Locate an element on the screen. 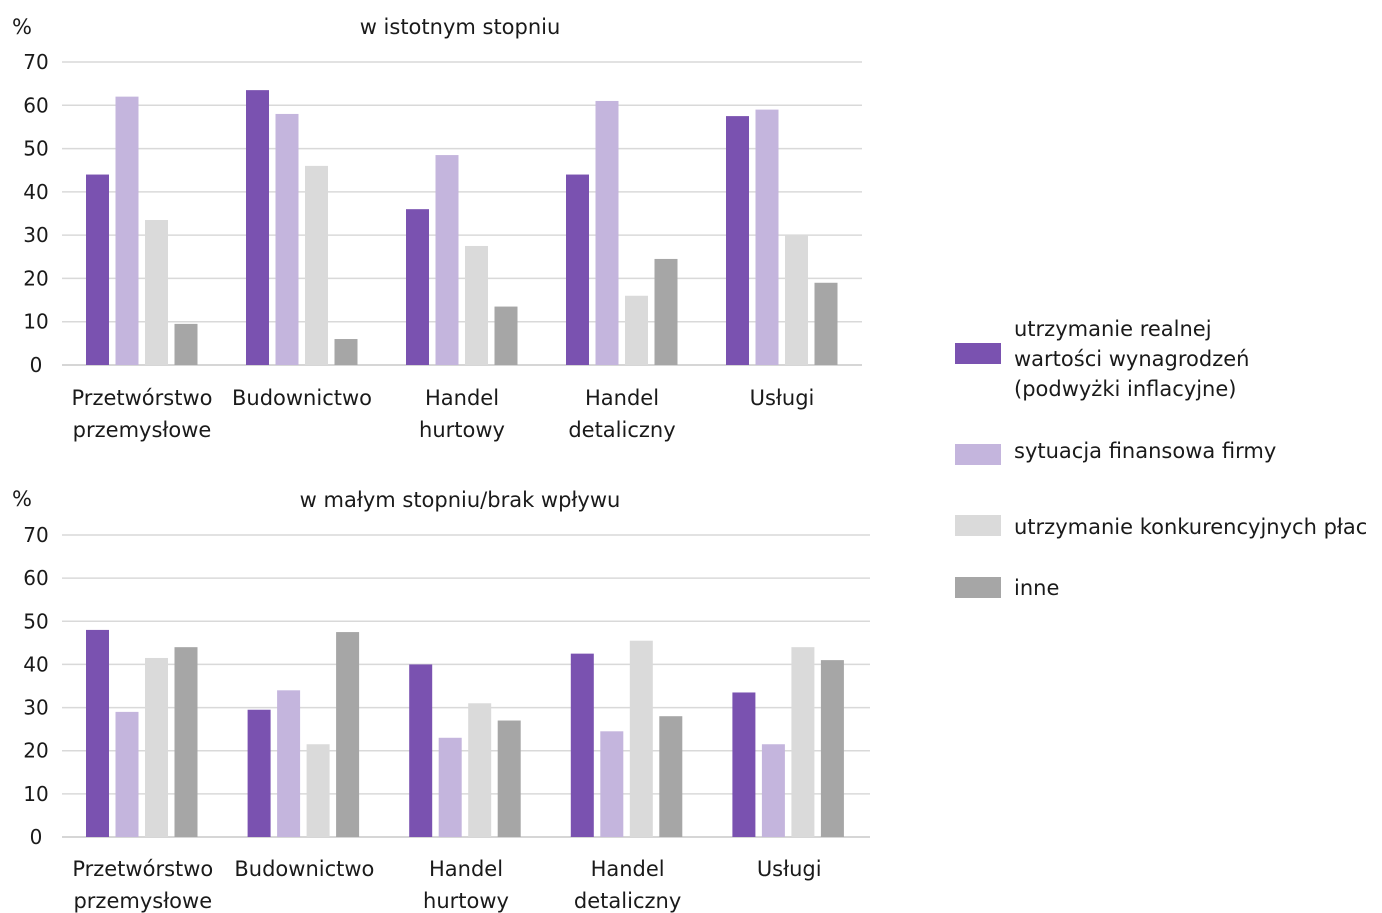  chart-title: w małym stopniu/brak wpływu is located at coordinates (460, 500).